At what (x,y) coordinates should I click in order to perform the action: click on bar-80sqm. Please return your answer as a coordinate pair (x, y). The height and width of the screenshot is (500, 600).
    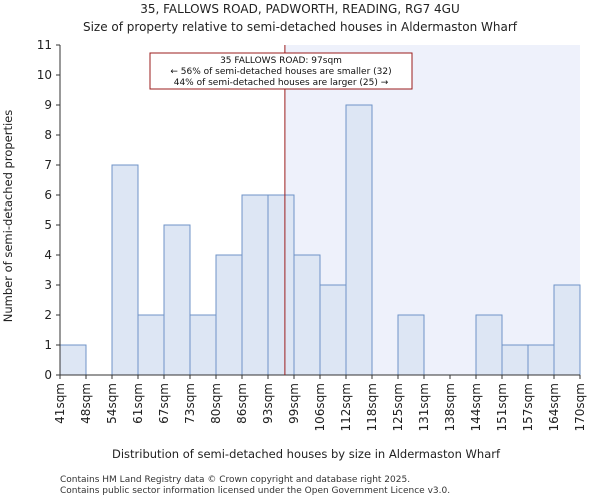
    Looking at the image, I should click on (229, 315).